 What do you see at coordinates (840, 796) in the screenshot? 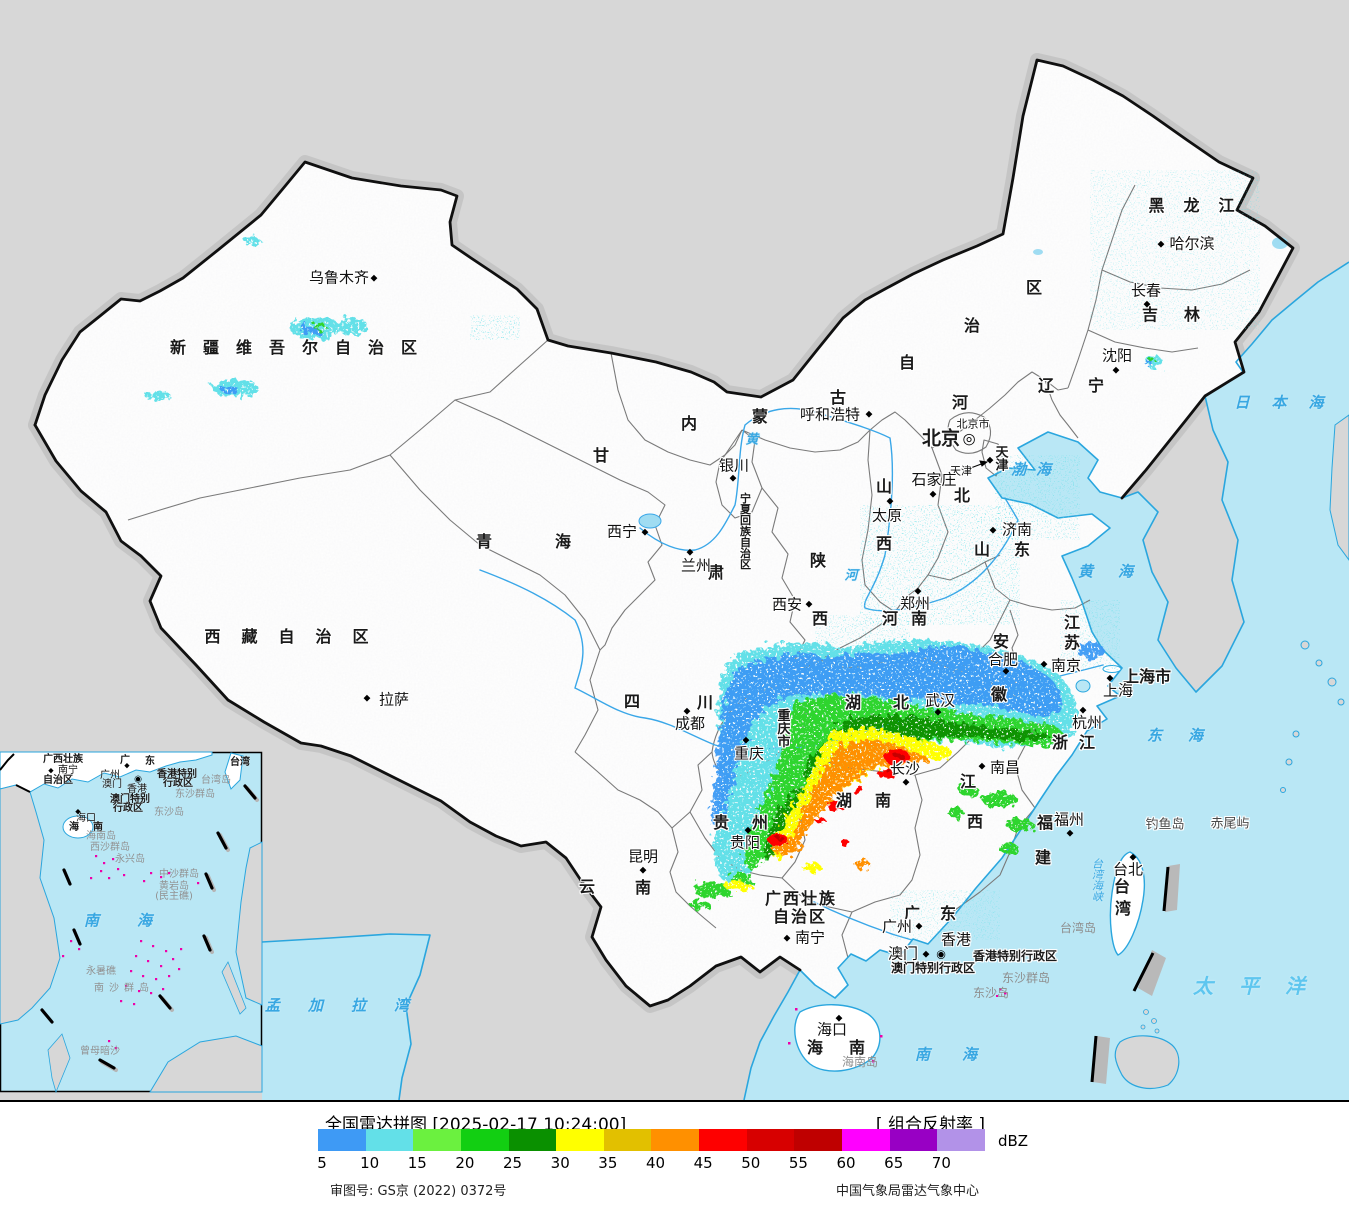
I see `echo-darkred` at bounding box center [840, 796].